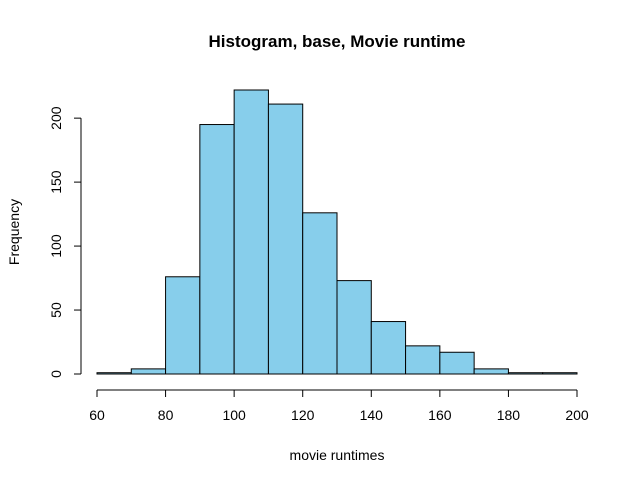 The image size is (637, 484). What do you see at coordinates (509, 415) in the screenshot?
I see `x-tick-label-180: 180` at bounding box center [509, 415].